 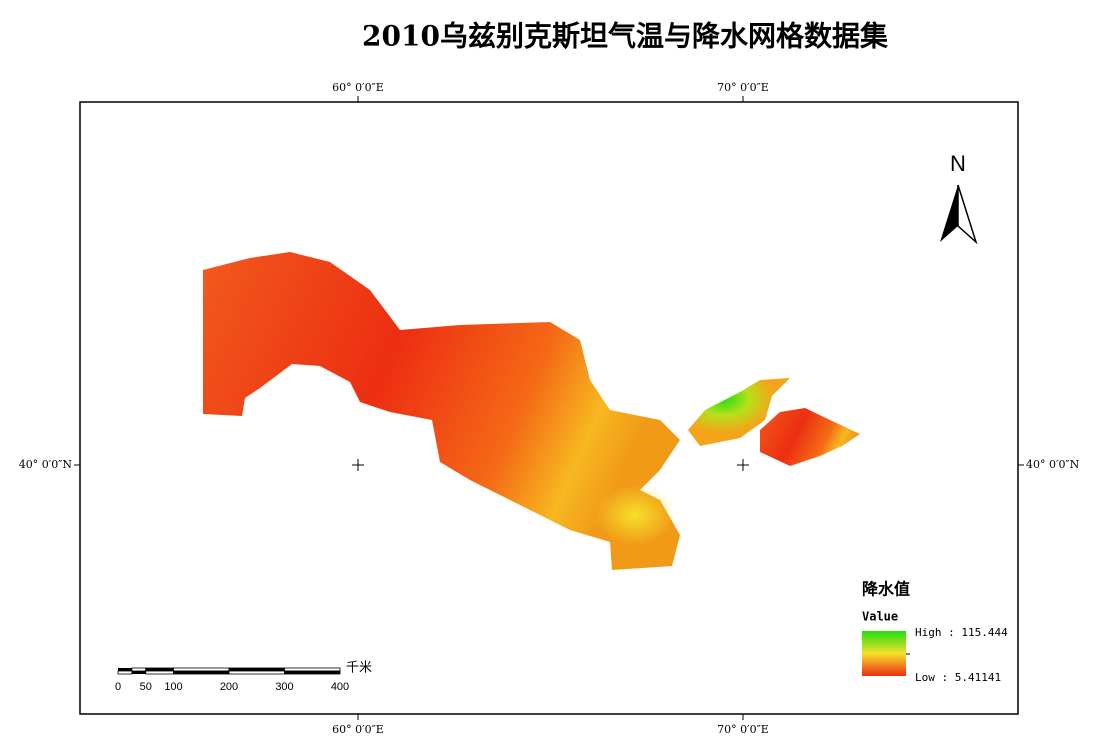 I want to click on legend-high: High : 115.444, so click(x=961, y=632).